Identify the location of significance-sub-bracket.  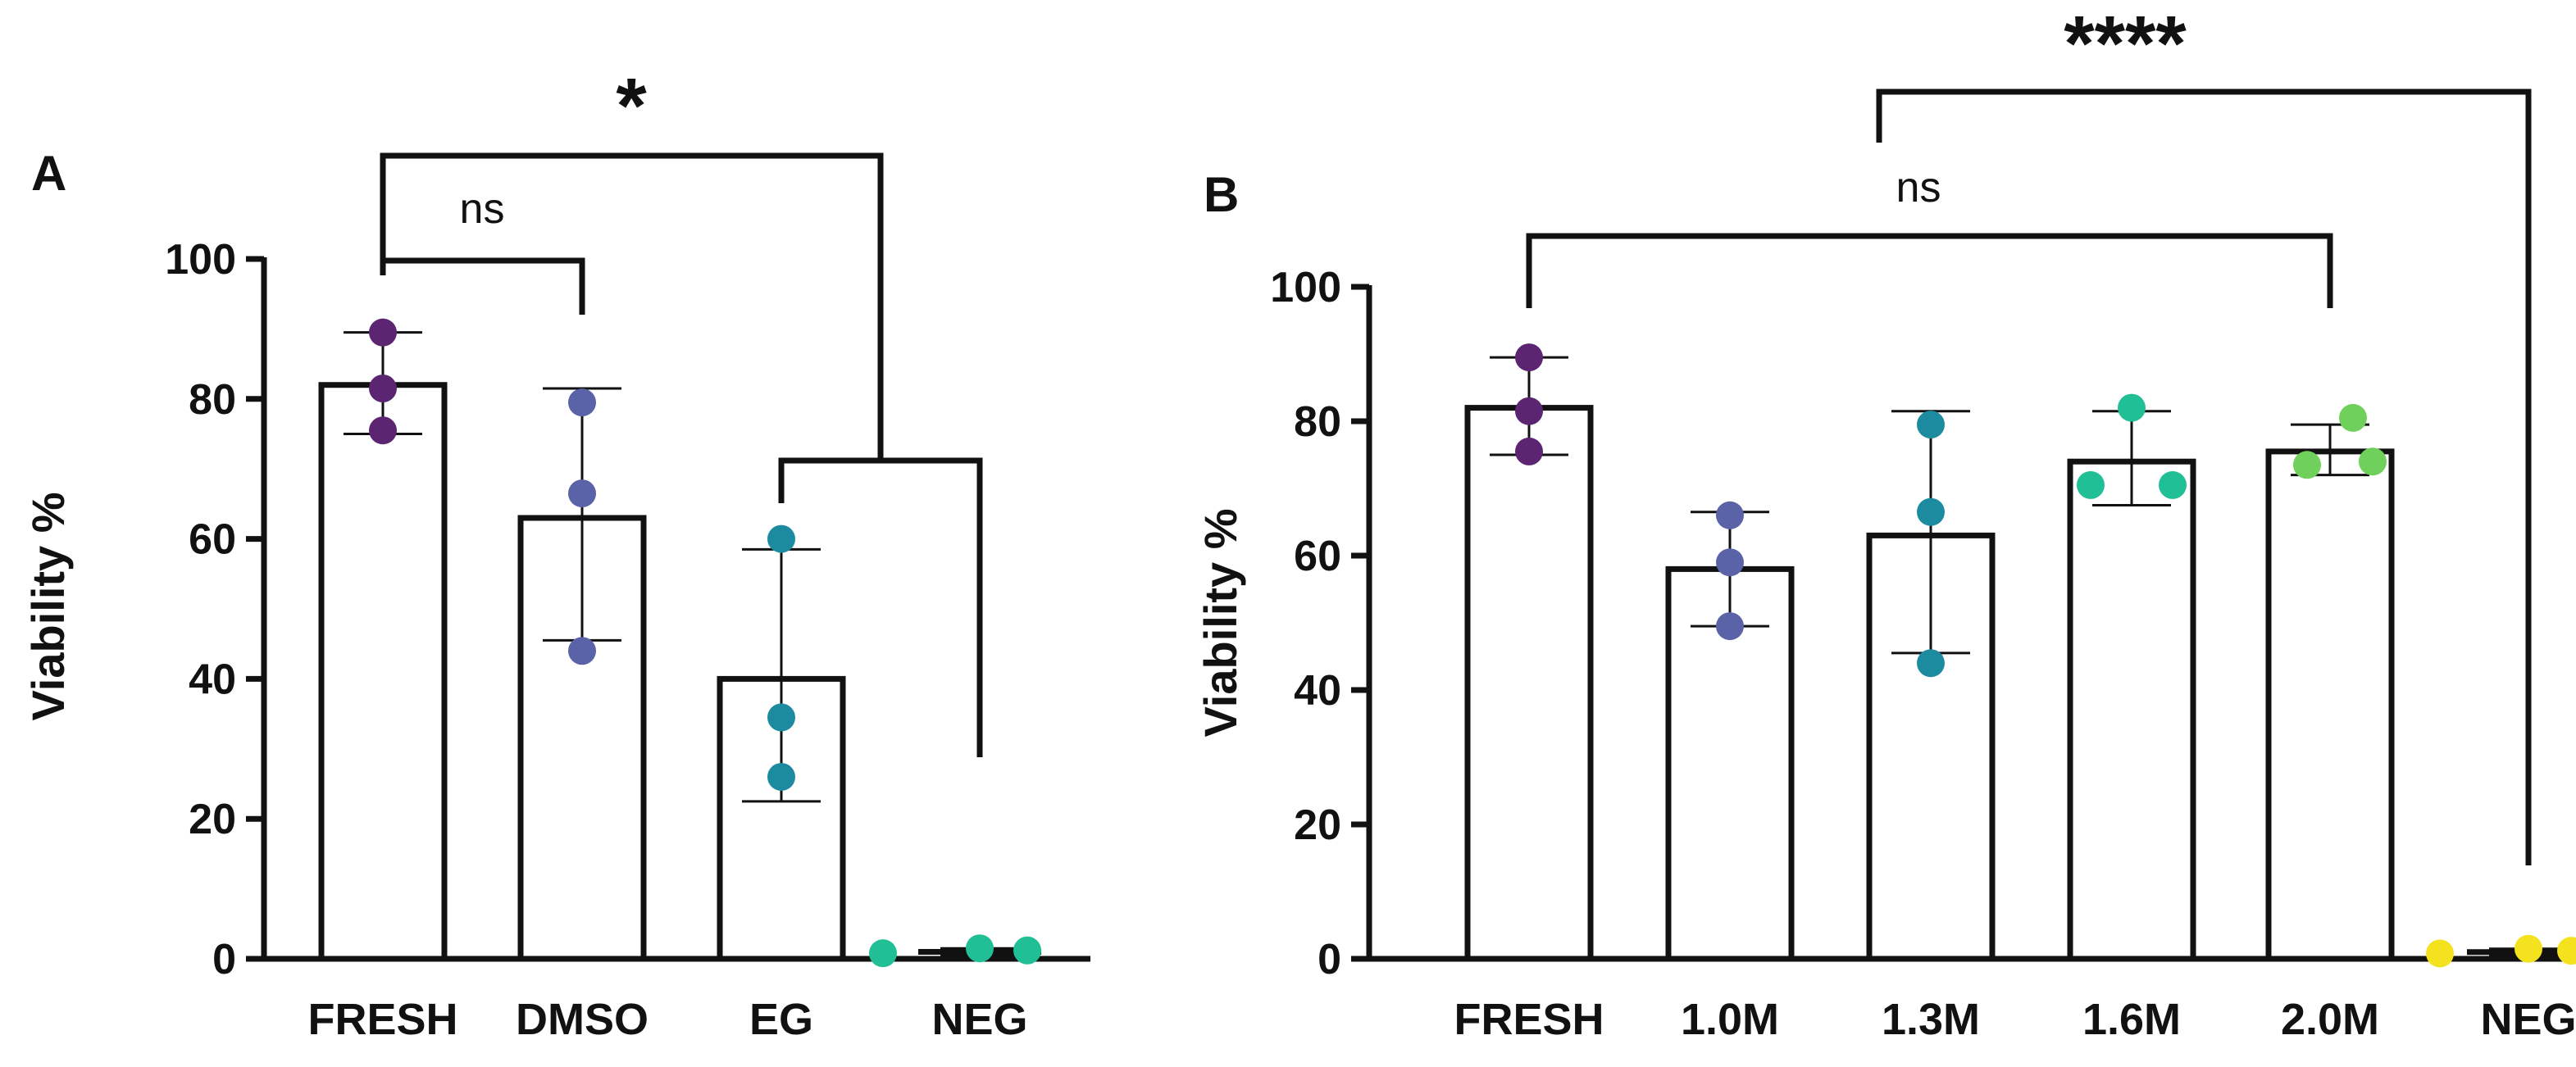
(881, 607).